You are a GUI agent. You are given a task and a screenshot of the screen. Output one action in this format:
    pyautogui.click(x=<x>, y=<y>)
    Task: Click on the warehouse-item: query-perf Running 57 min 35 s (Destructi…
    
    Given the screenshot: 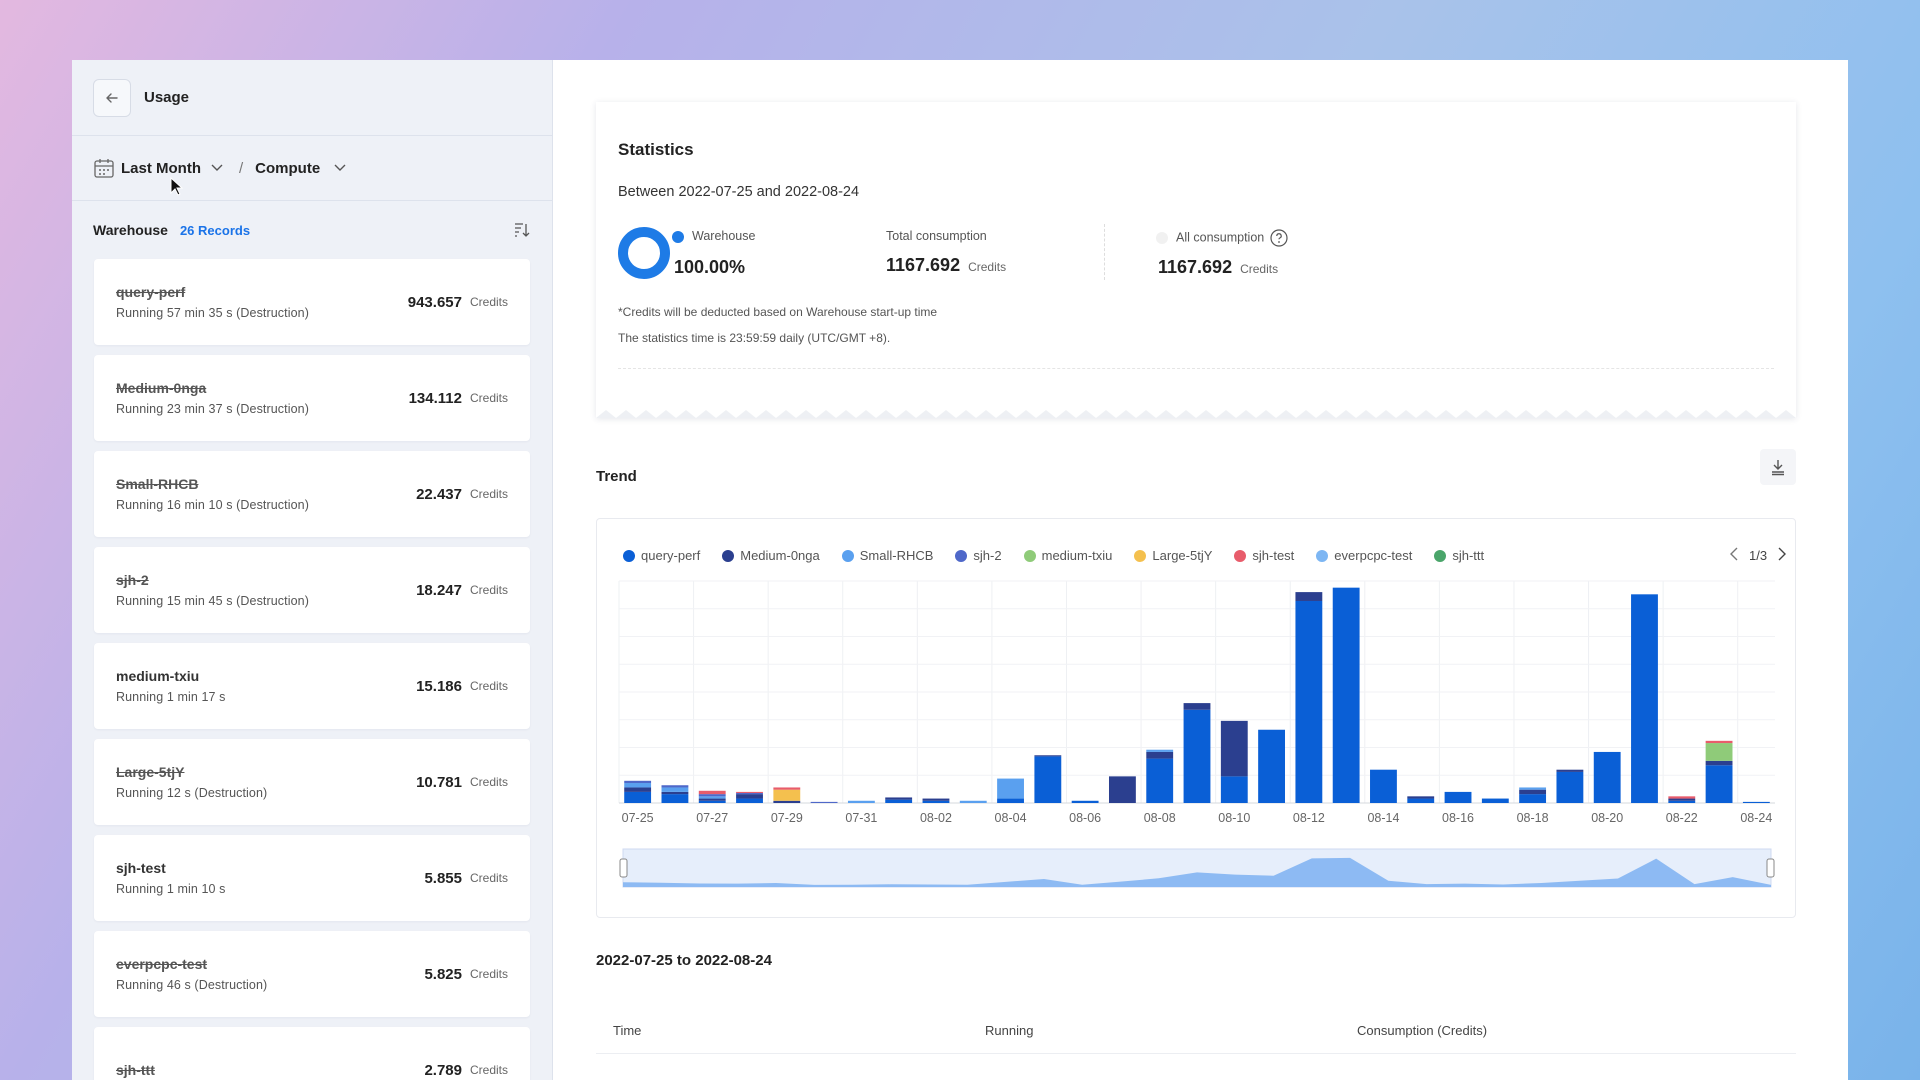 What is the action you would take?
    pyautogui.click(x=312, y=302)
    